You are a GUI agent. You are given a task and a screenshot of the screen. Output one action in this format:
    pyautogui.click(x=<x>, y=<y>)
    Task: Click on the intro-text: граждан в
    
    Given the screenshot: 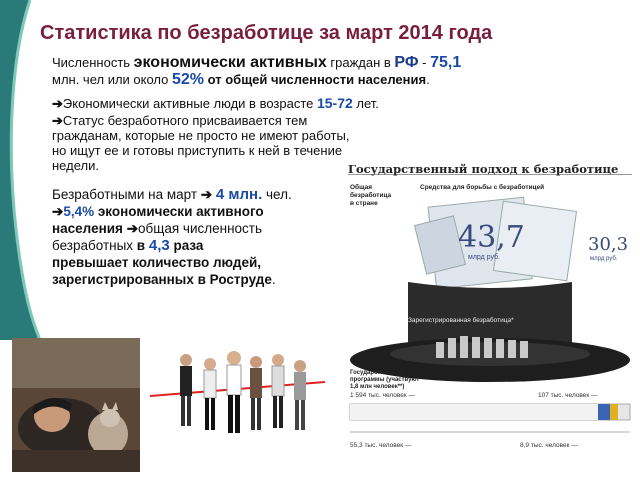 What is the action you would take?
    pyautogui.click(x=360, y=62)
    